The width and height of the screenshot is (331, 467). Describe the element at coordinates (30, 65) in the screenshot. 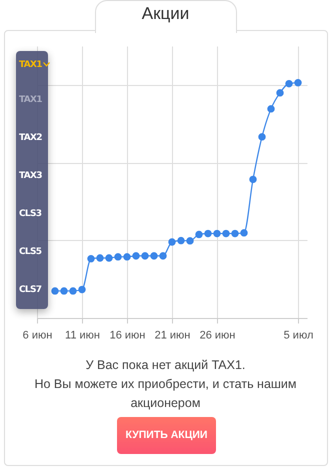

I see `text: TAX1` at that location.